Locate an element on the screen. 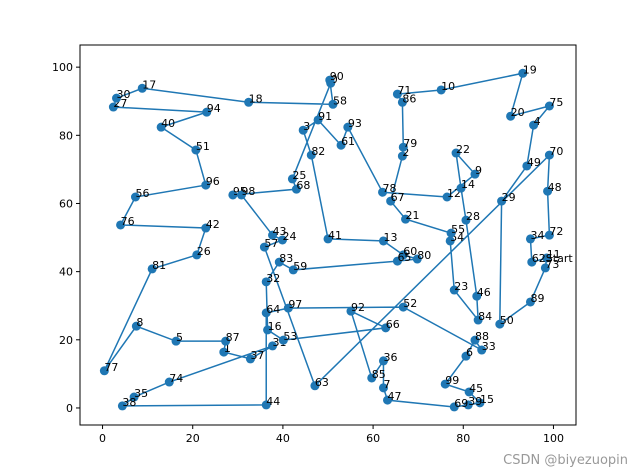  city-label: 67 is located at coordinates (398, 197).